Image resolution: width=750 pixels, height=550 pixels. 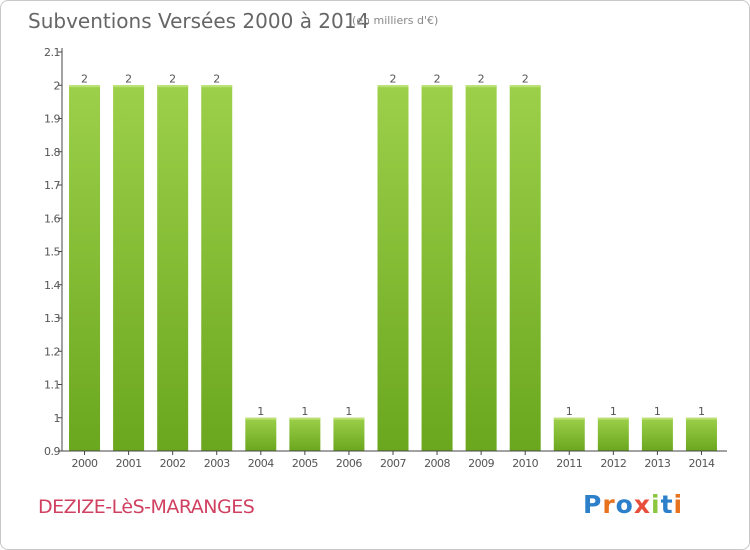 I want to click on x-tick-label: 2008, so click(x=437, y=463).